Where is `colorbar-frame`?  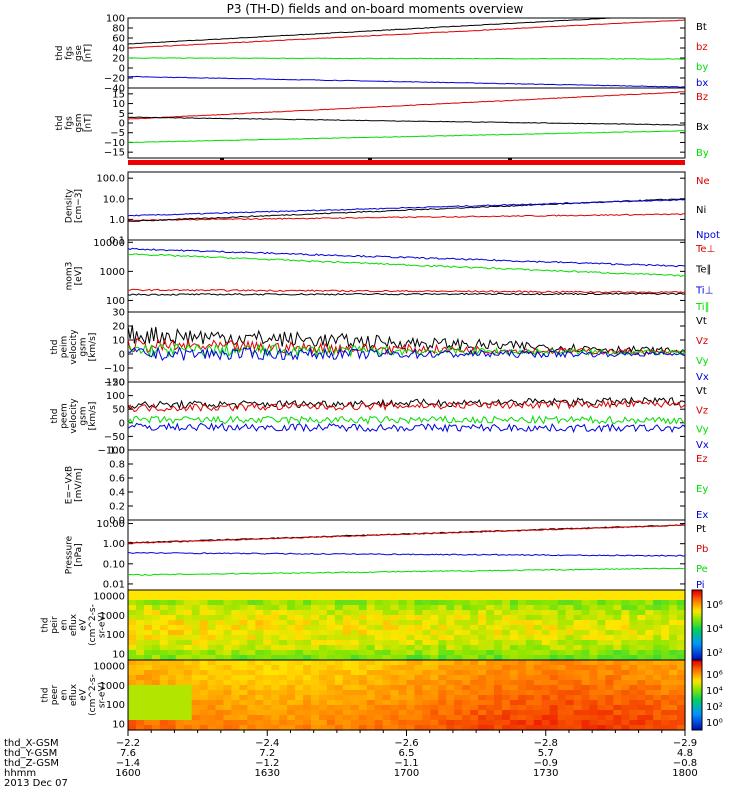
colorbar-frame is located at coordinates (697, 695).